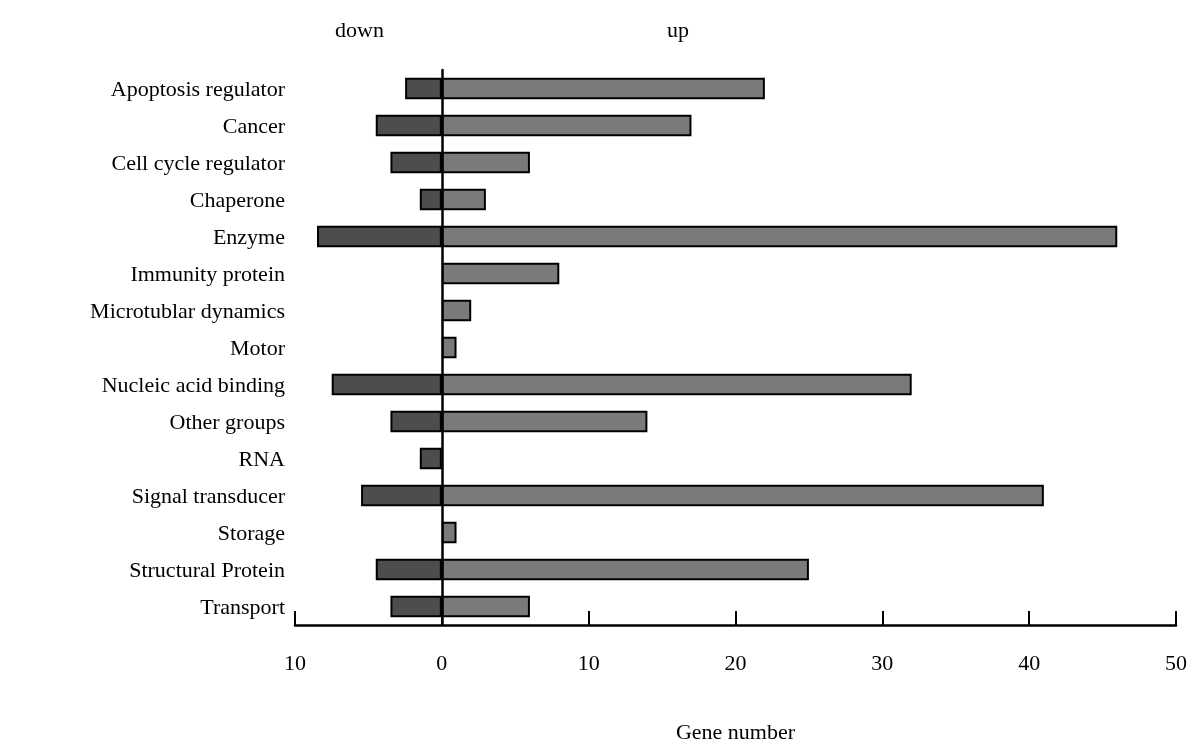  I want to click on y-tick-label: Nucleic acid binding, so click(193, 384).